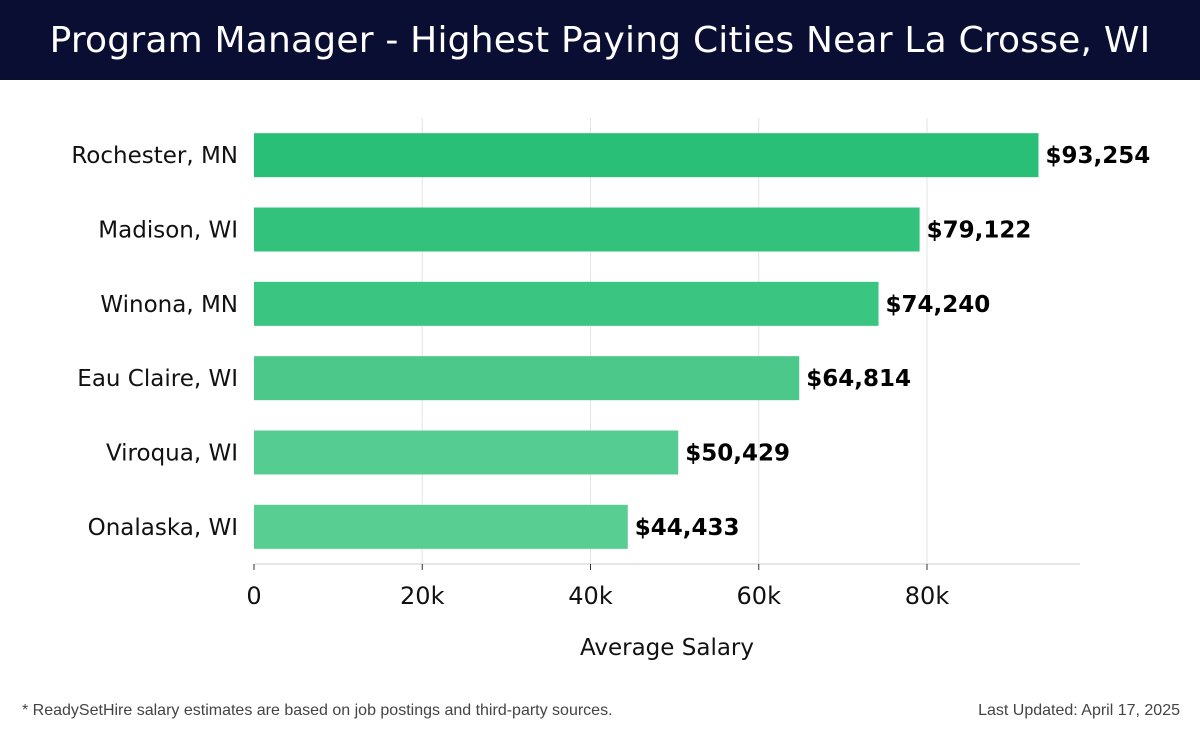  Describe the element at coordinates (1097, 156) in the screenshot. I see `value-label: $93,254` at that location.